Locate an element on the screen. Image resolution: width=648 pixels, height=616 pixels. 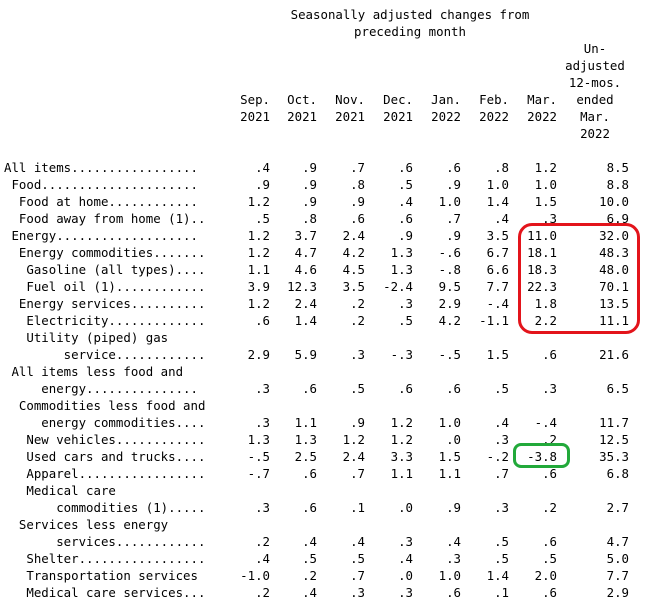
table-cell: 1.1 is located at coordinates (449, 473).